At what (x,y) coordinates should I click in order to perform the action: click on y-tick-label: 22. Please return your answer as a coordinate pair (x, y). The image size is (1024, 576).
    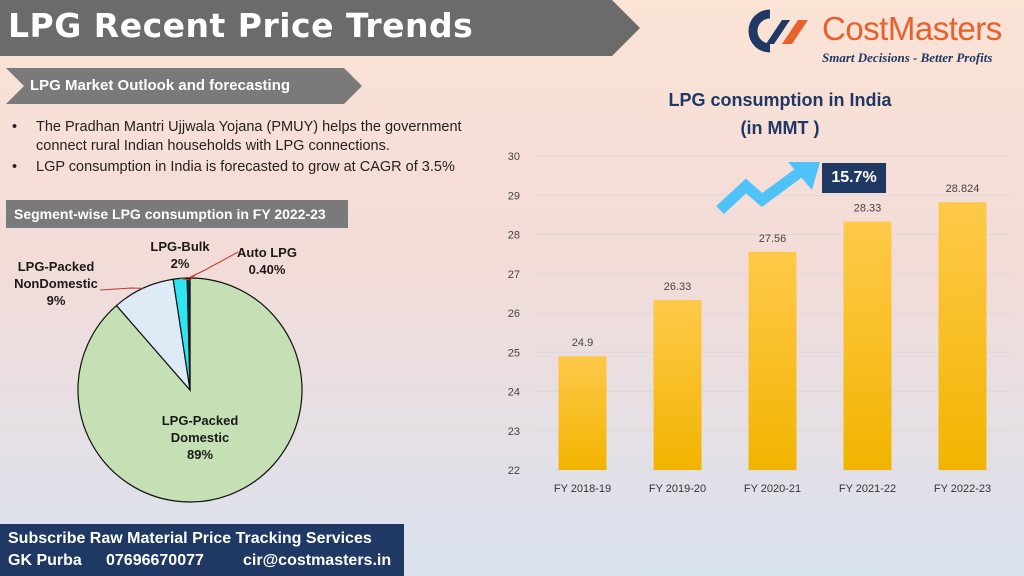
    Looking at the image, I should click on (514, 471).